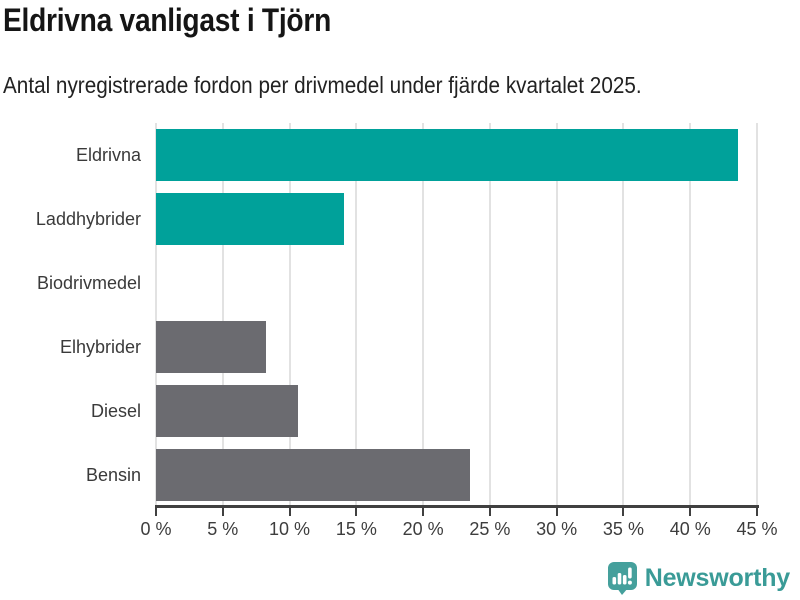 The image size is (800, 600). I want to click on bar-eldrivna, so click(447, 155).